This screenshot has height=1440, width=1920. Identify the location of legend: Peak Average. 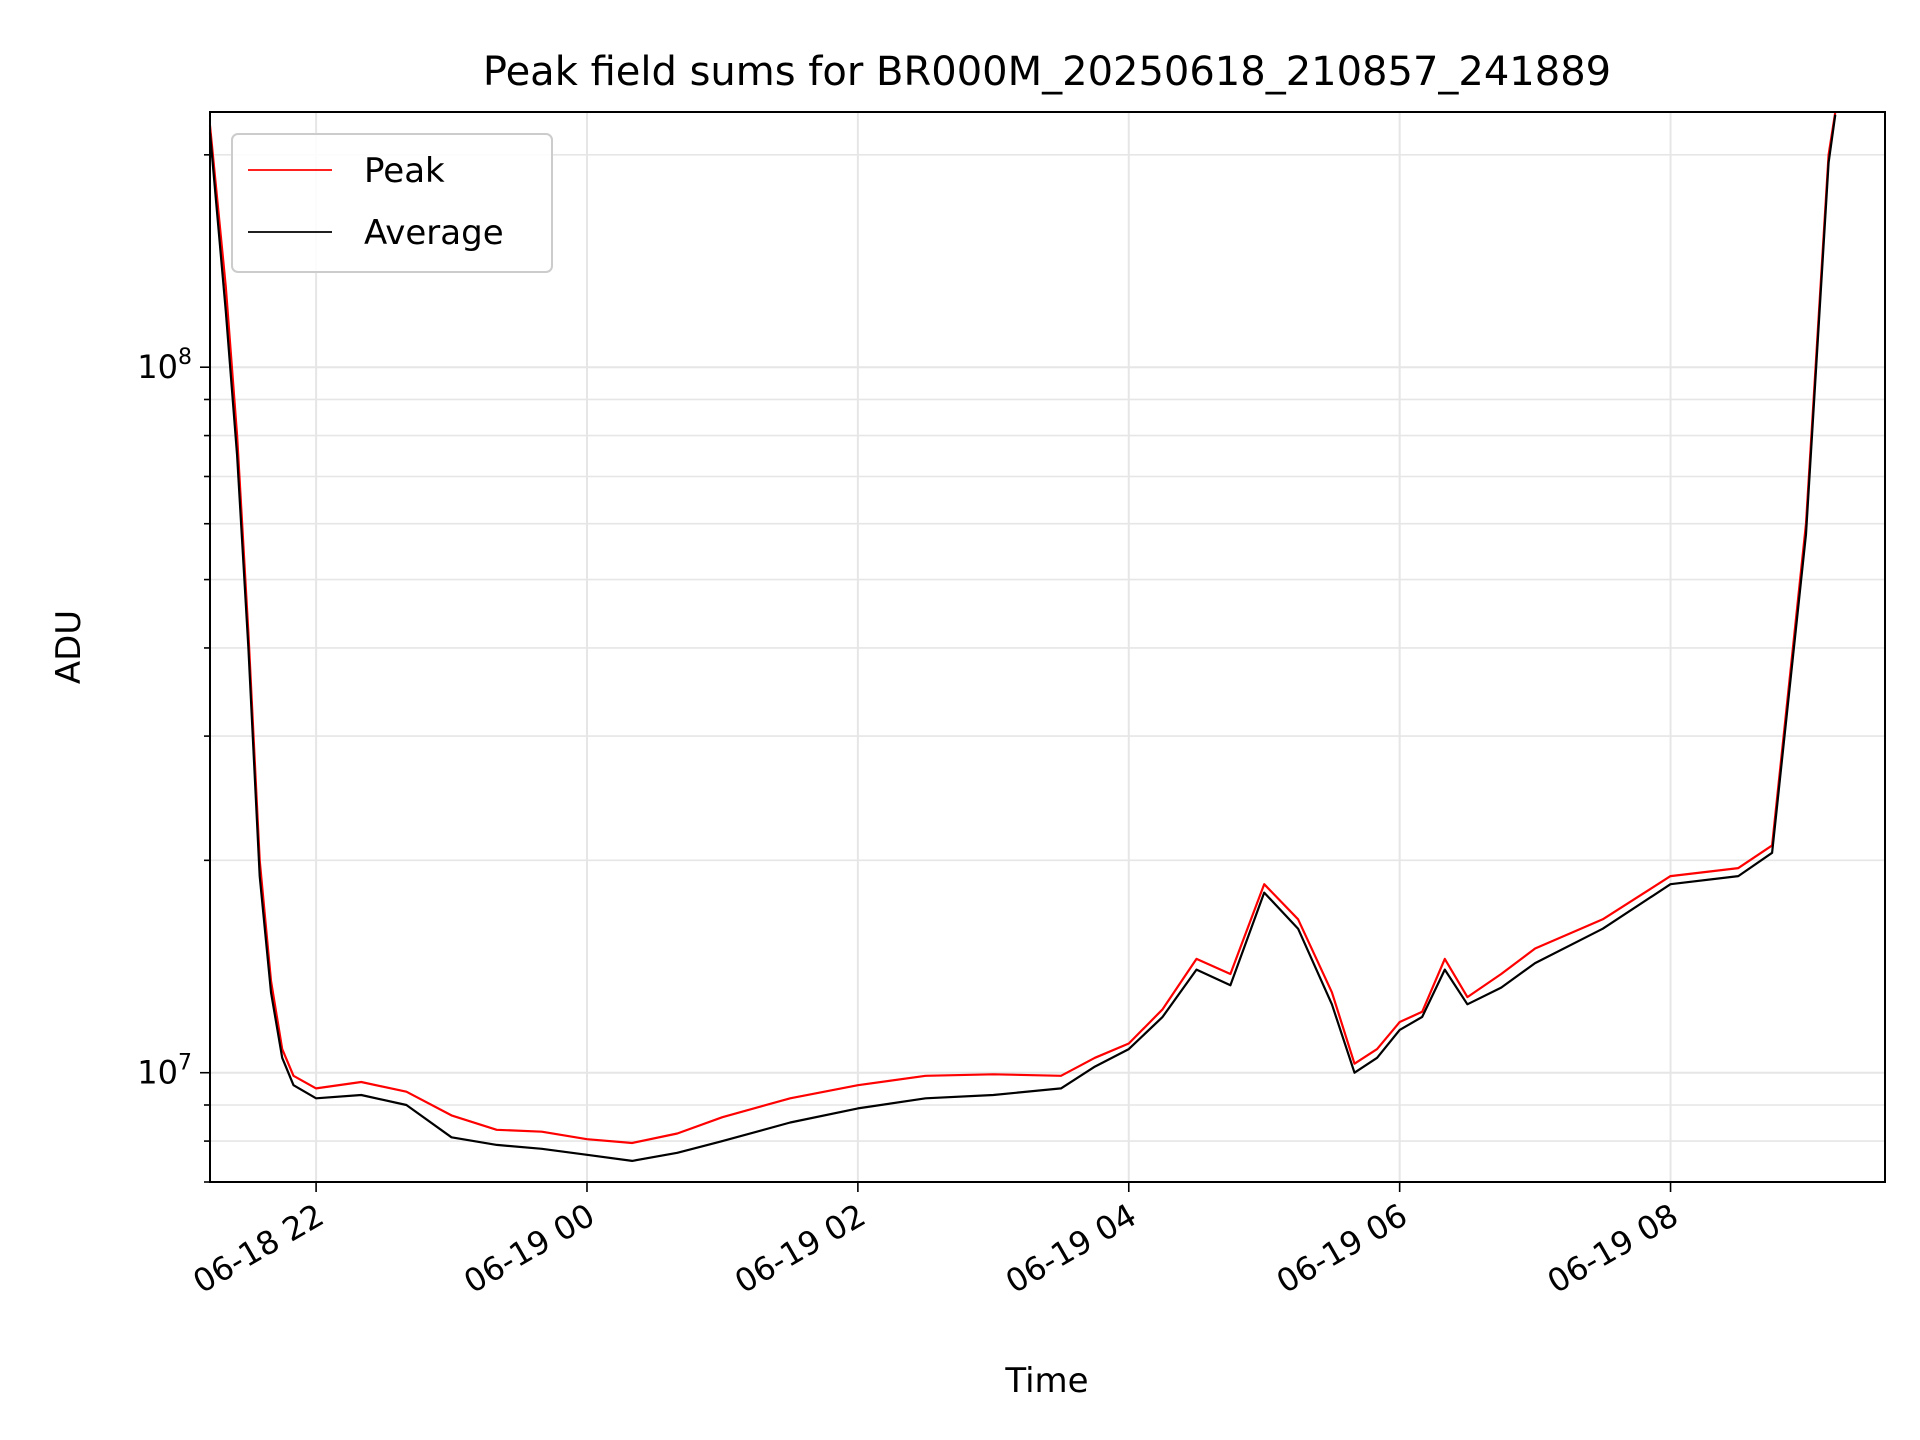
(392, 203).